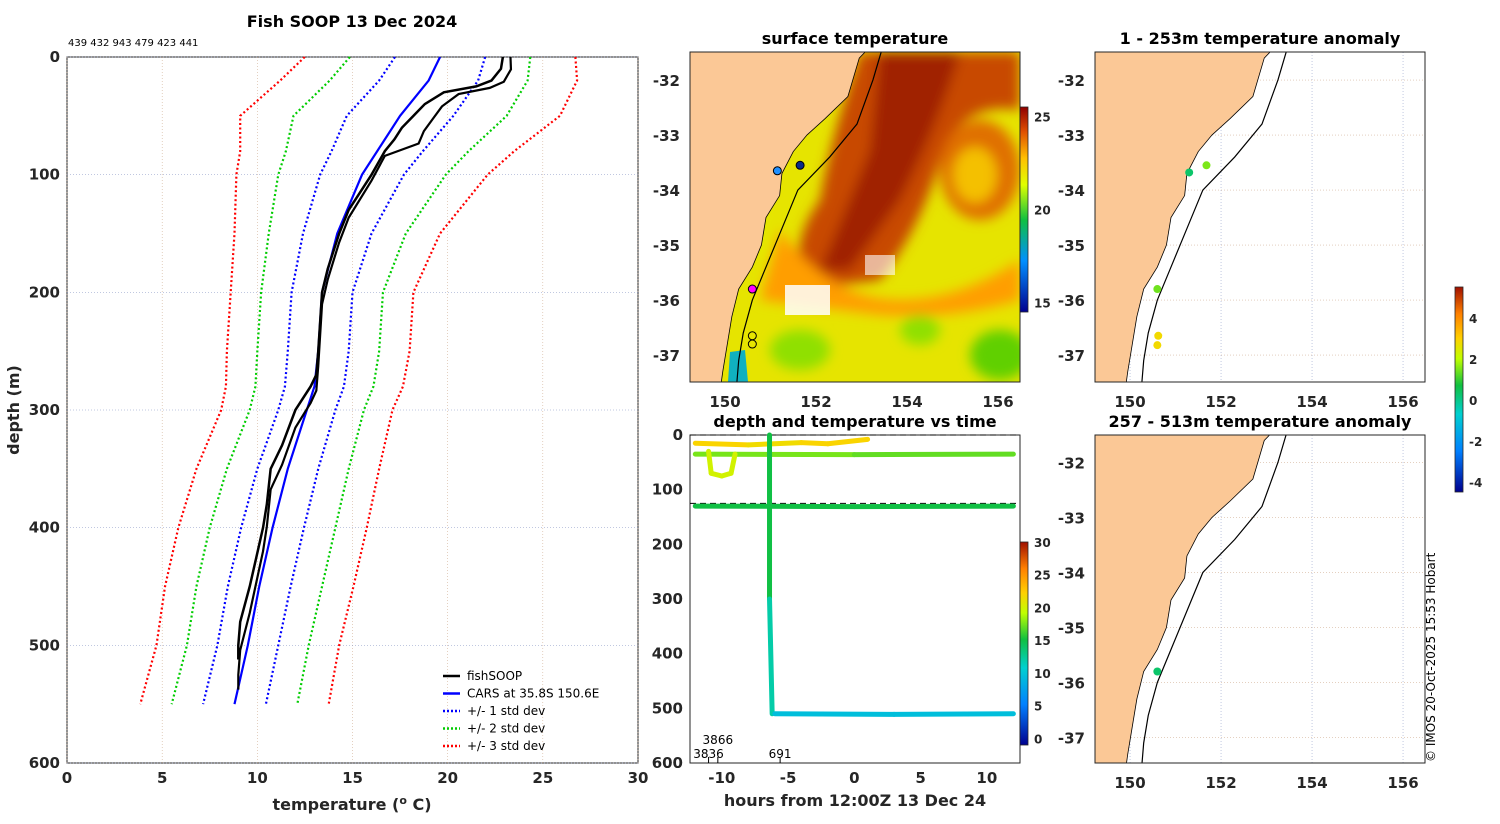 The height and width of the screenshot is (824, 1500). What do you see at coordinates (1473, 360) in the screenshot?
I see `anomaly-colorbar-tick: 2` at bounding box center [1473, 360].